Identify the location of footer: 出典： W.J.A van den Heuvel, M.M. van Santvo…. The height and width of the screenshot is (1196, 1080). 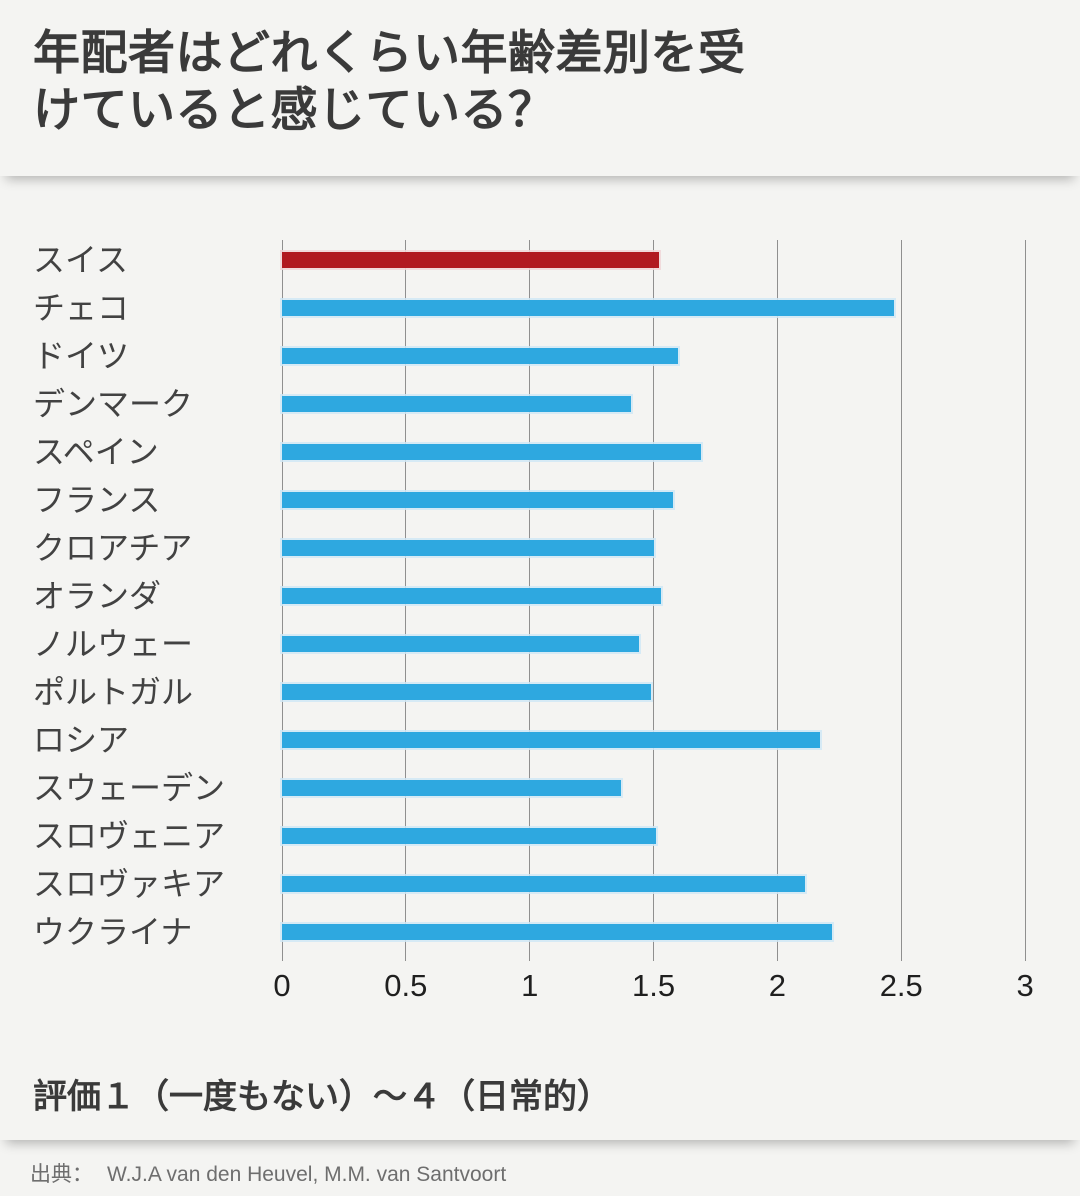
(540, 1168).